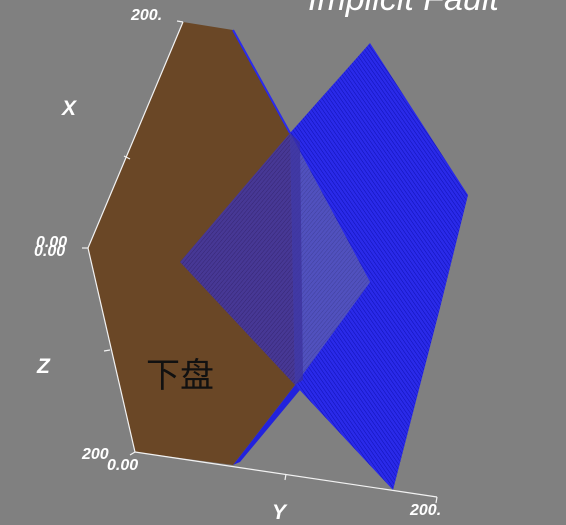  What do you see at coordinates (52, 242) in the screenshot?
I see `x-axis-min-tick: 0.00` at bounding box center [52, 242].